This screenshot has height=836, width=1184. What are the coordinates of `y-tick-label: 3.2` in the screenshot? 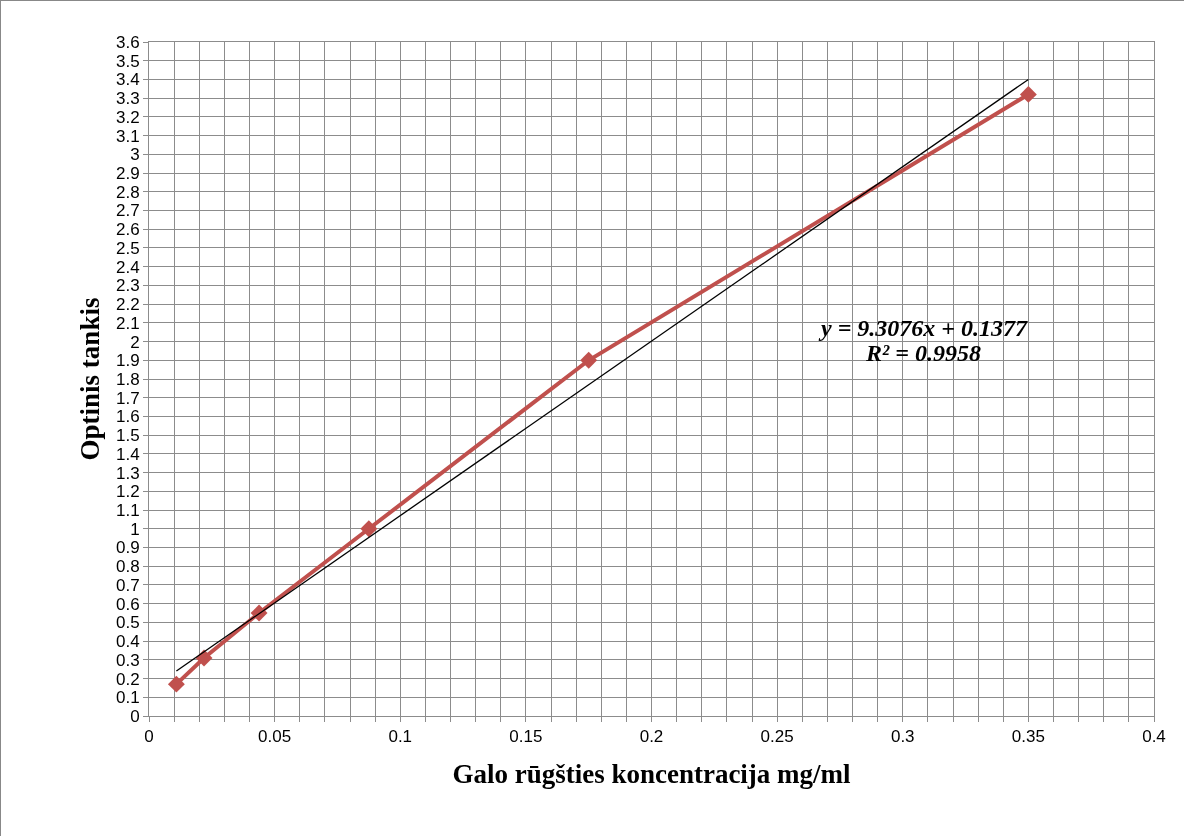 It's located at (127, 117).